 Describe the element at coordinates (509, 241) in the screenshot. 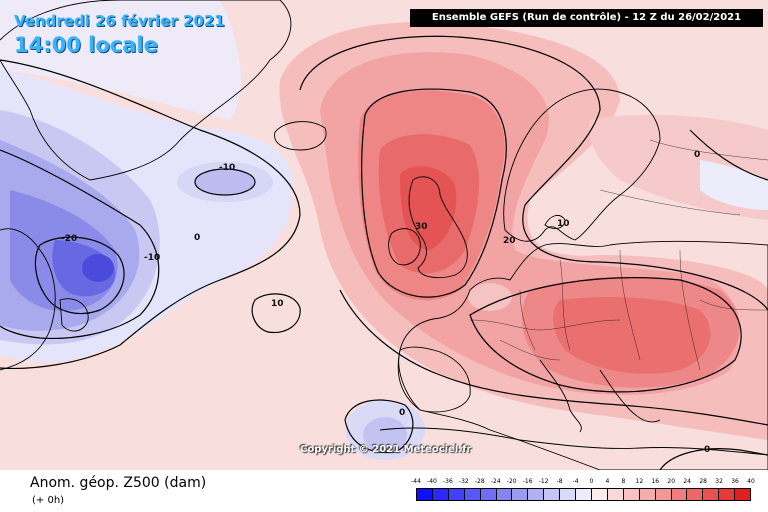

I see `contour-label: 20` at that location.